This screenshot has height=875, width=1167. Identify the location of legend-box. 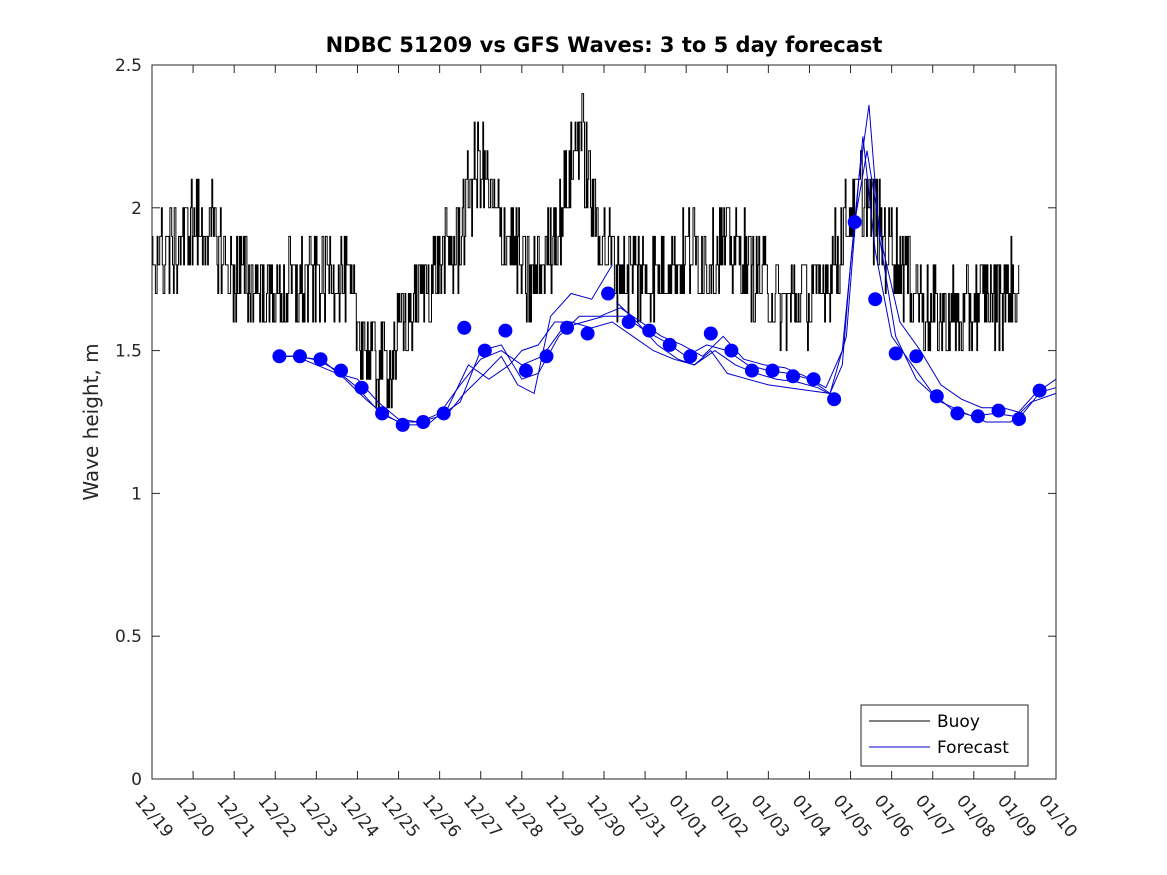
(944, 735).